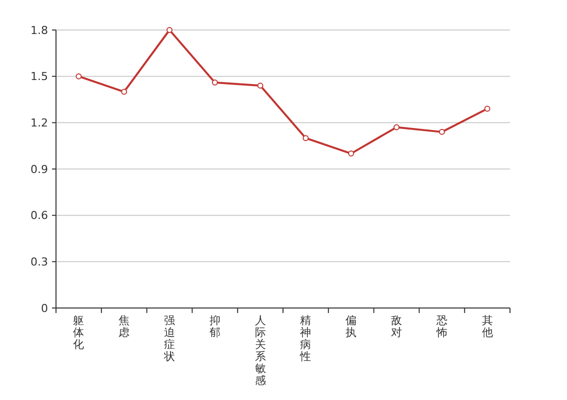 The height and width of the screenshot is (400, 567). What do you see at coordinates (169, 338) in the screenshot?
I see `x-tick-label: 强迫症状` at bounding box center [169, 338].